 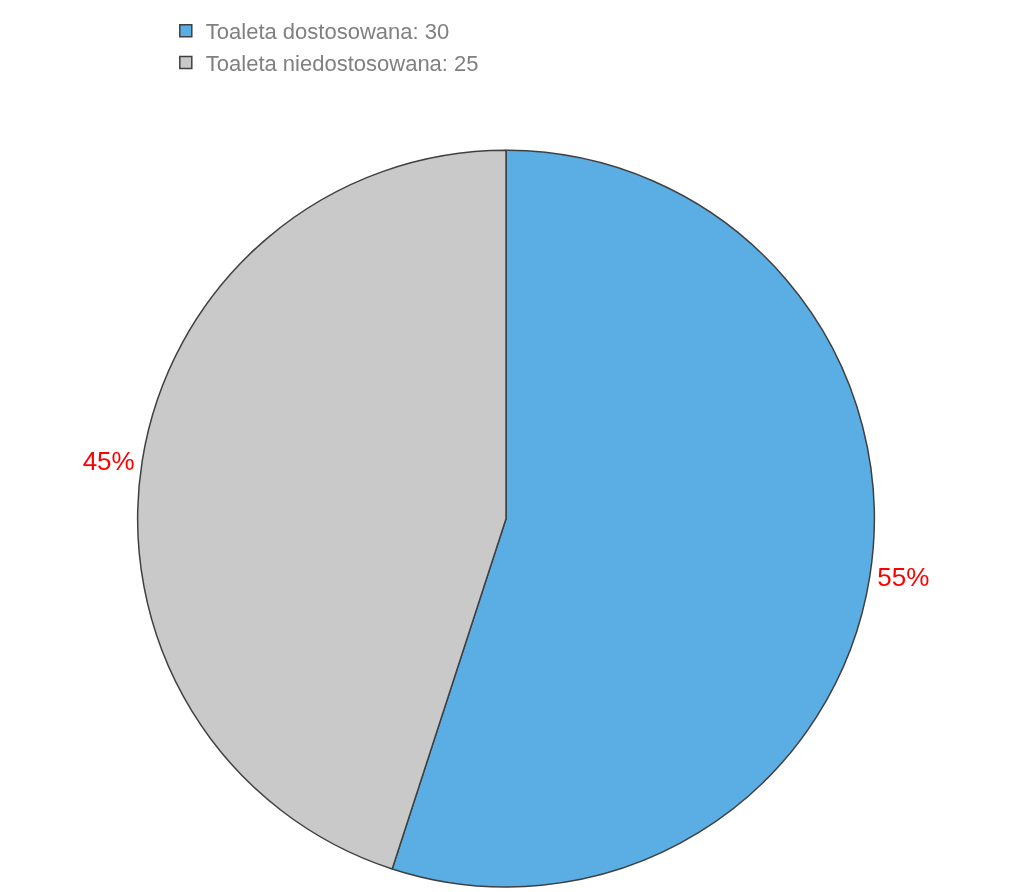 I want to click on data-label: 45%, so click(x=108, y=460).